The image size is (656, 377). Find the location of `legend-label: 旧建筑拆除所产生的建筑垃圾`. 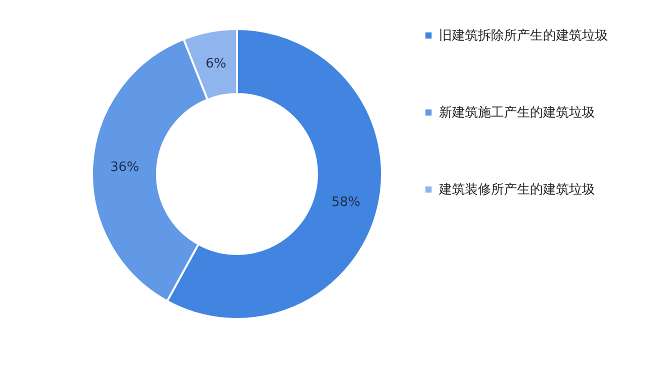

legend-label: 旧建筑拆除所产生的建筑垃圾 is located at coordinates (523, 36).